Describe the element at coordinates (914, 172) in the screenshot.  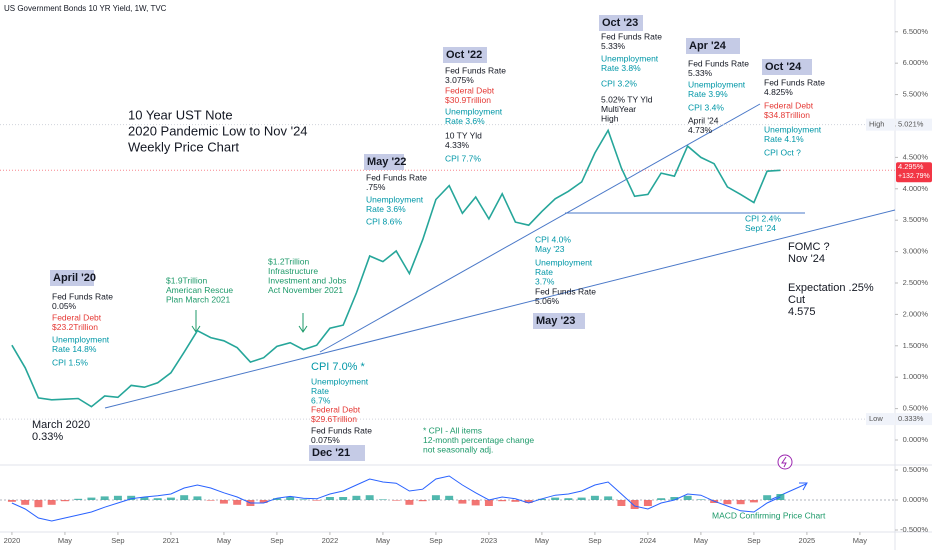
I see `last-price-tag` at that location.